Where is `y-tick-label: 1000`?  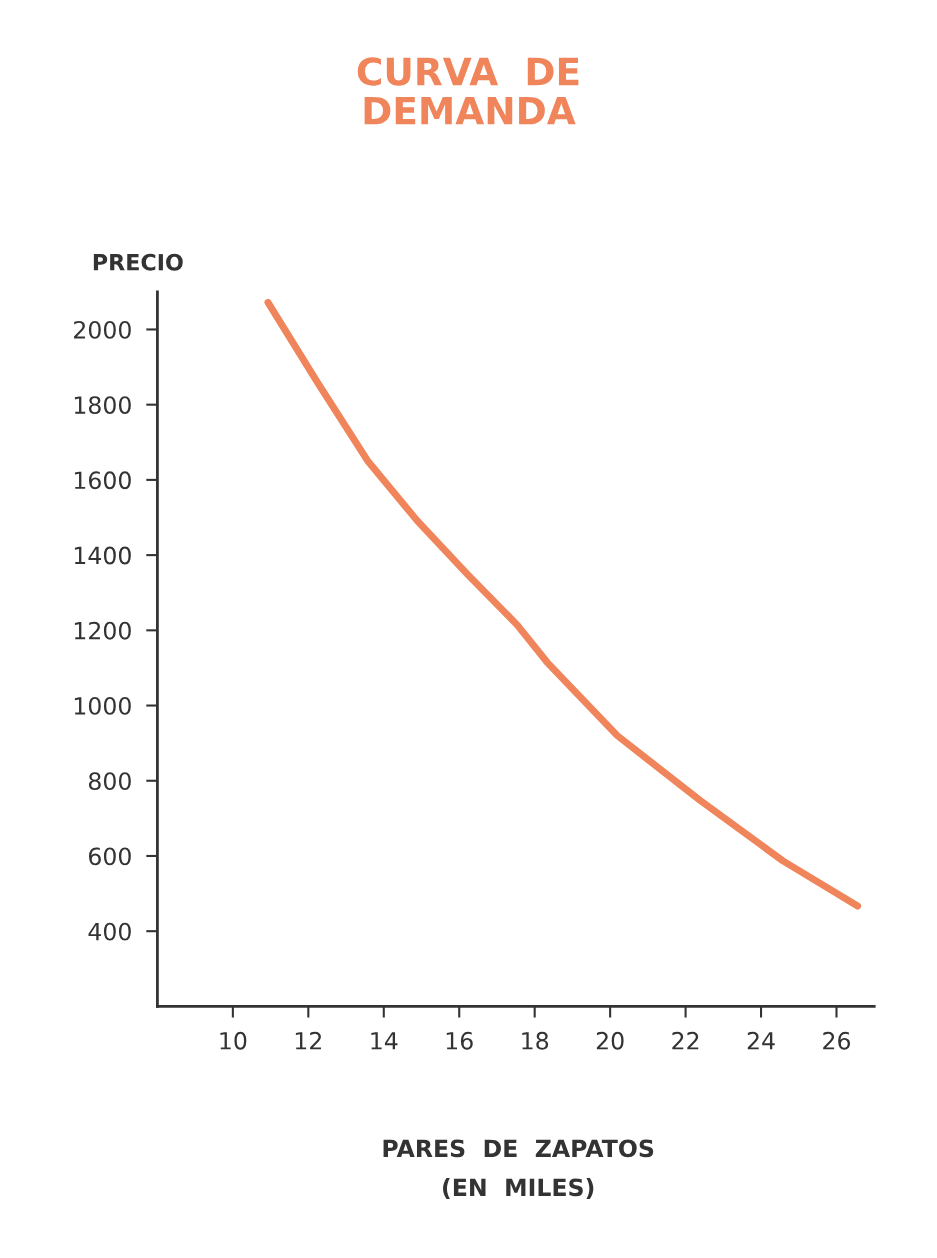 y-tick-label: 1000 is located at coordinates (102, 705).